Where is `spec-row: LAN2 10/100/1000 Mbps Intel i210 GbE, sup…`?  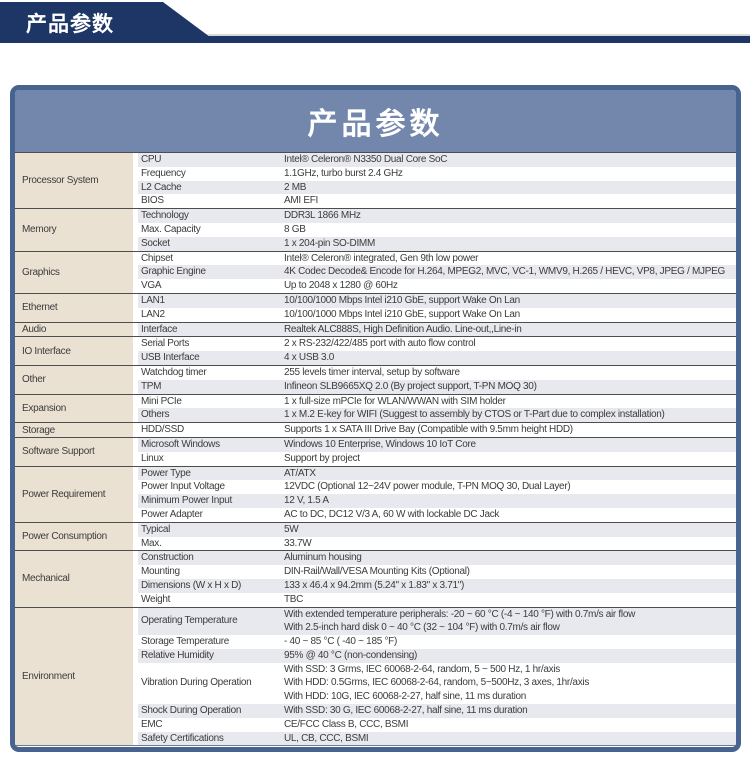 spec-row: LAN2 10/100/1000 Mbps Intel i210 GbE, sup… is located at coordinates (437, 315).